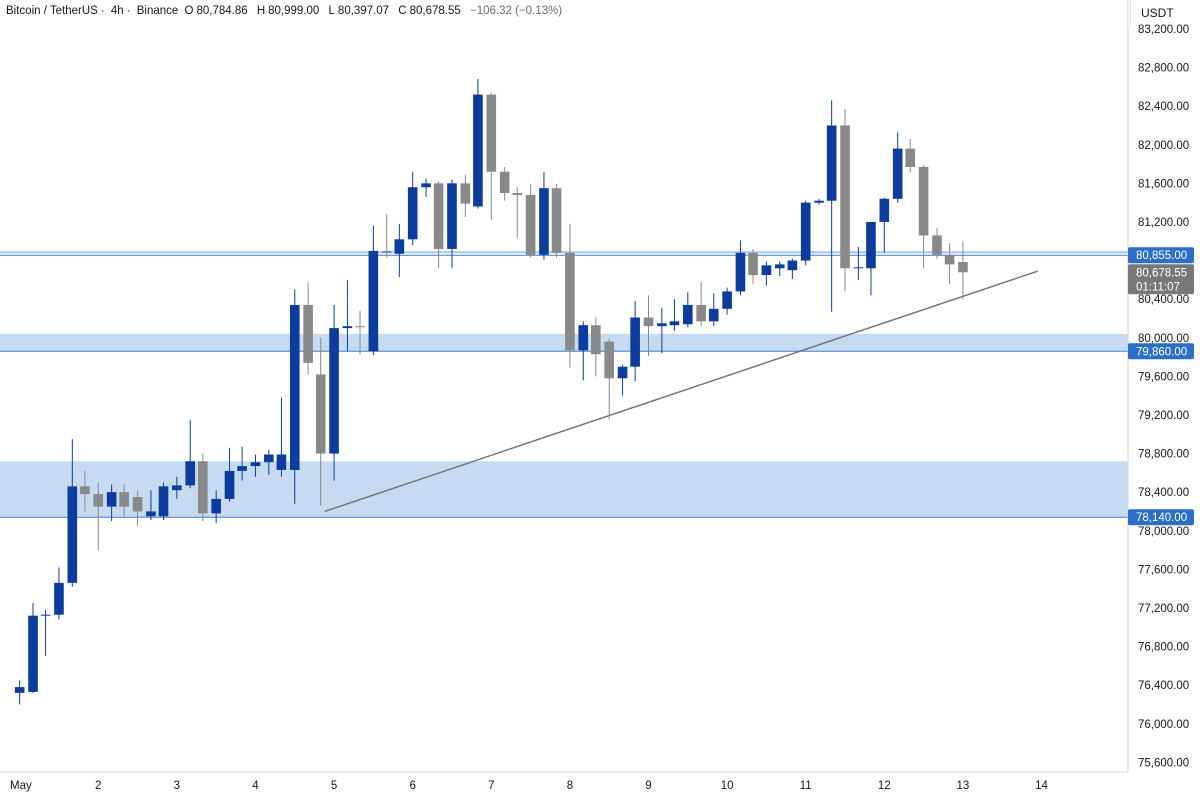  Describe the element at coordinates (1163, 339) in the screenshot. I see `y-tick-label: 80,000.00` at that location.